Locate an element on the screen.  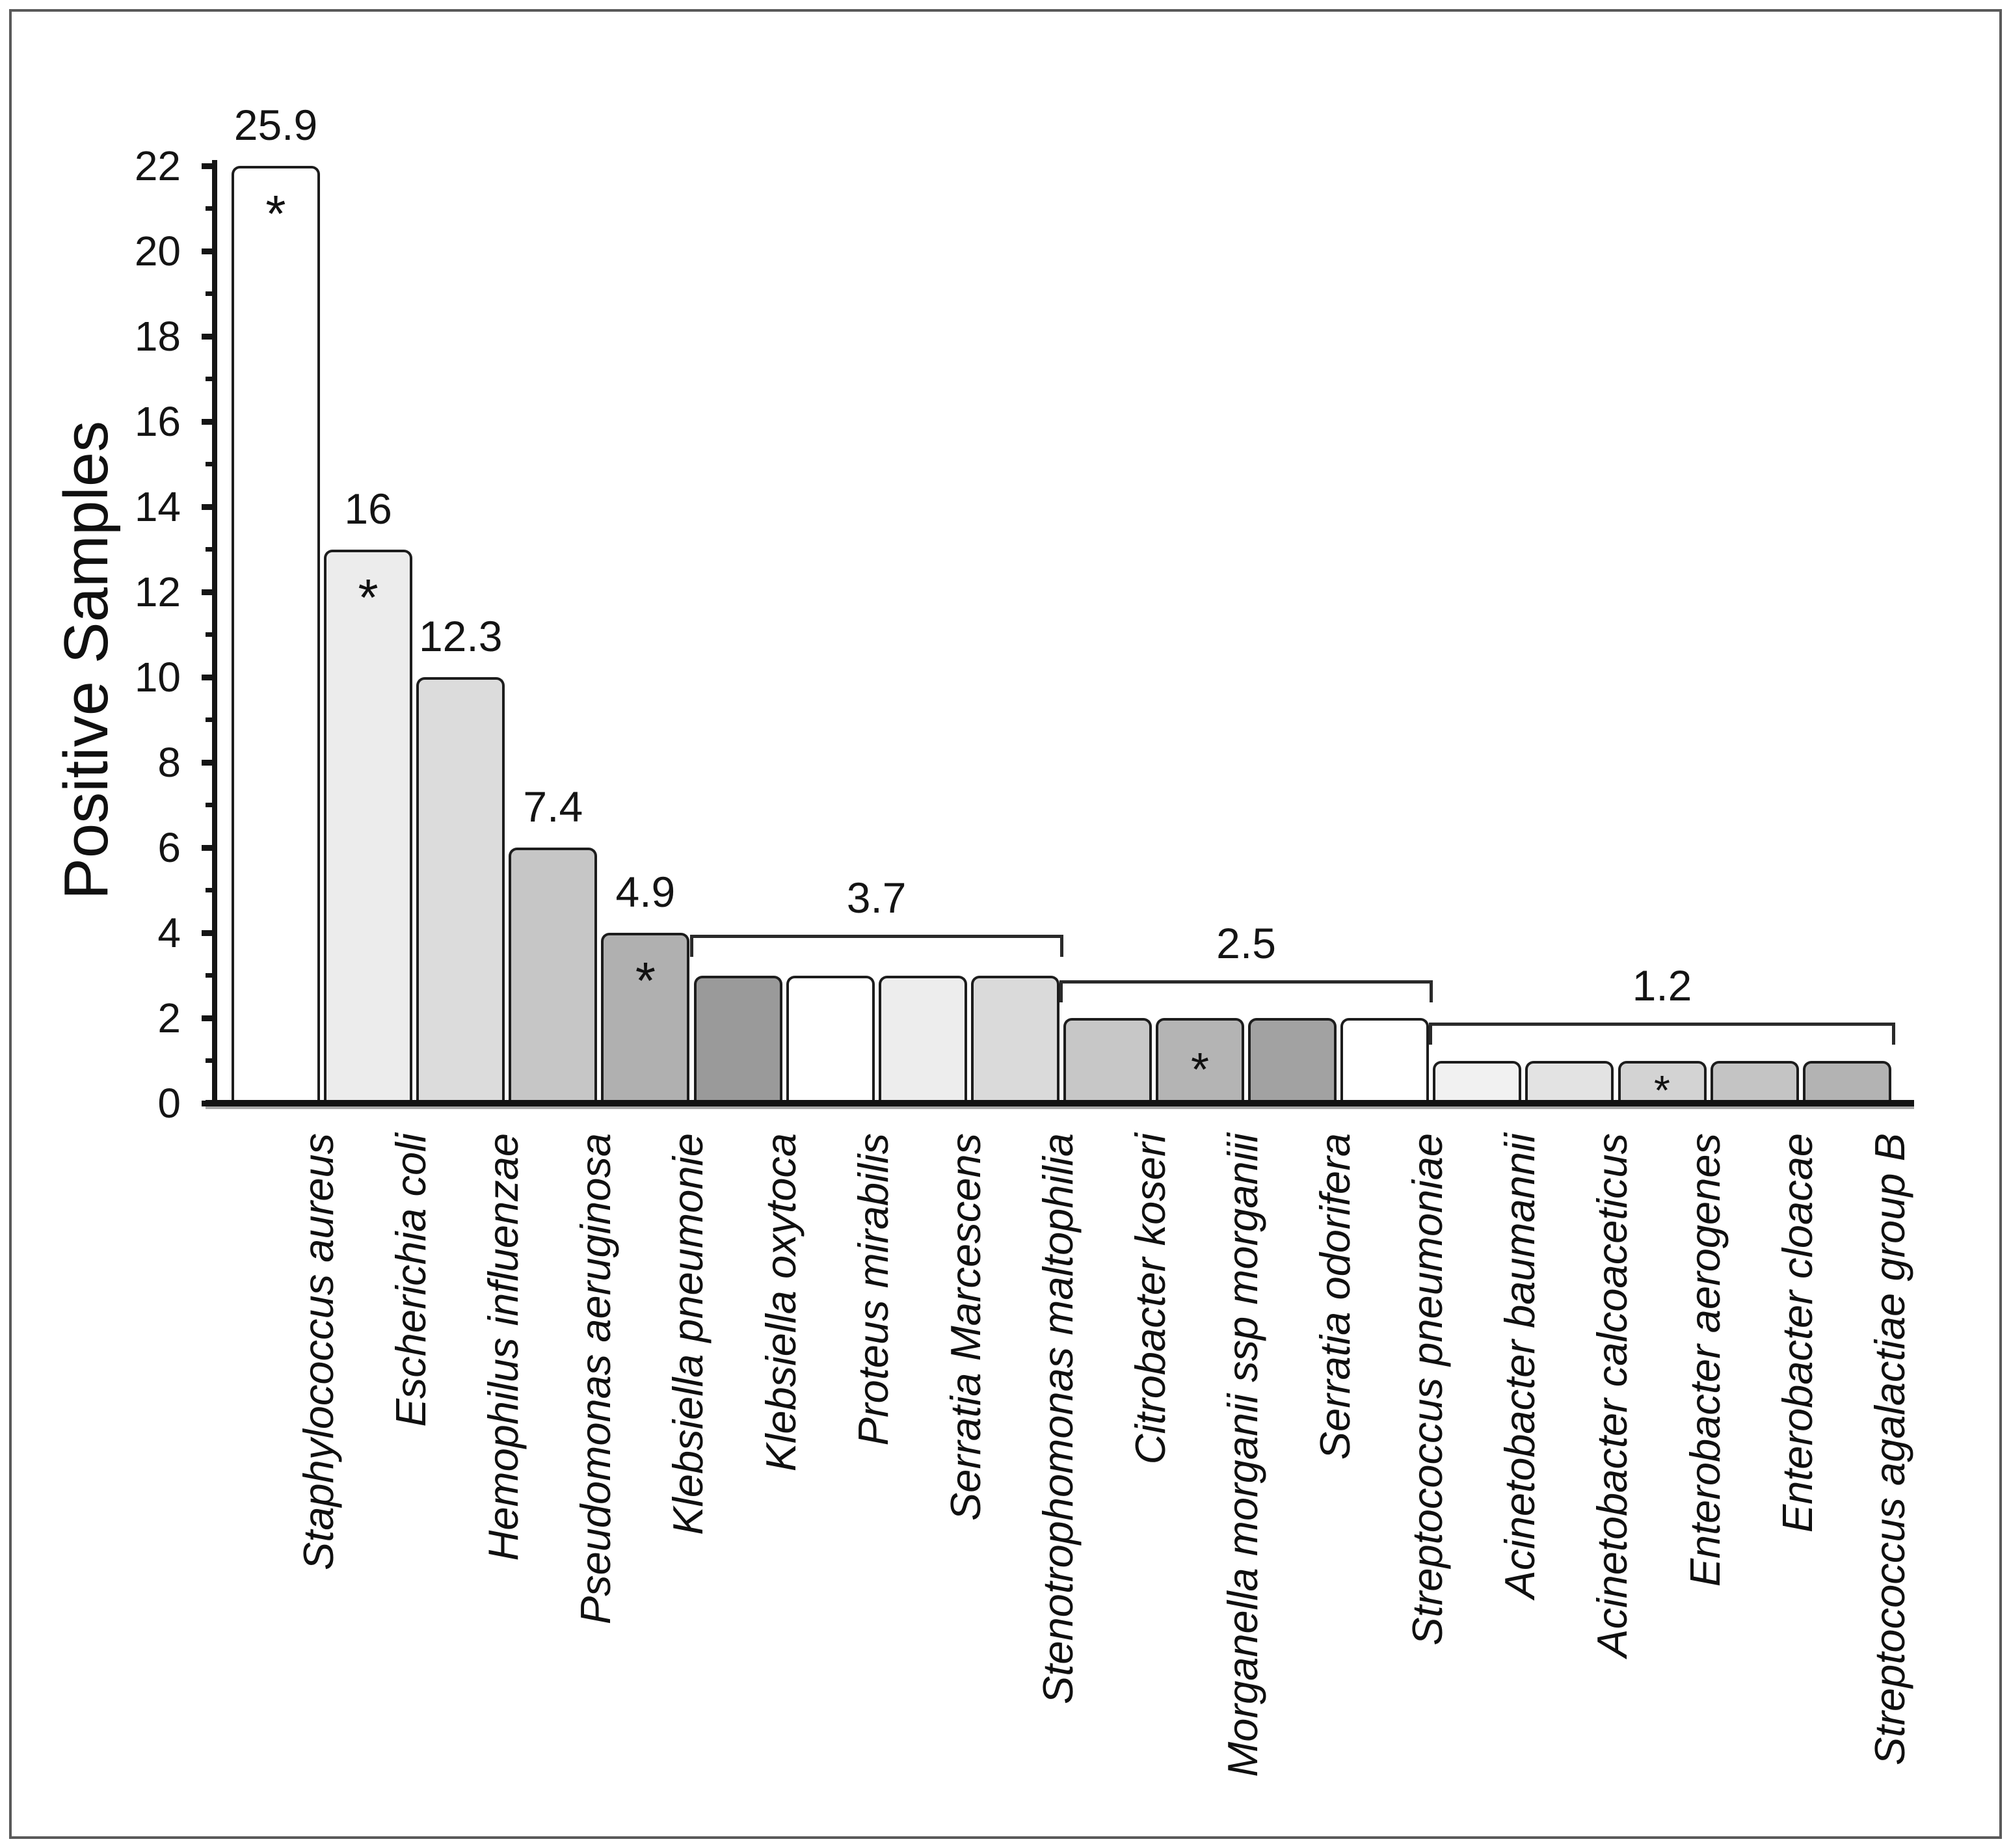
x-axis-label-klebsiella-oxytoca: Klebsiella oxytoca is located at coordinates (780, 1303).